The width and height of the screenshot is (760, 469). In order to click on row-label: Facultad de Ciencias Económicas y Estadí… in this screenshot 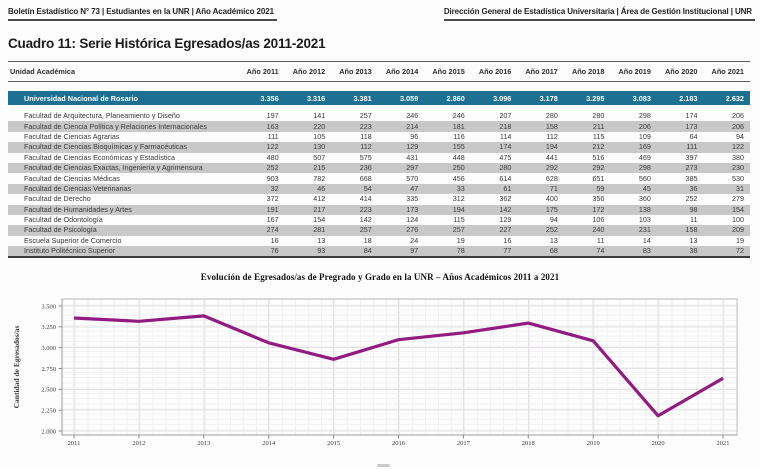, I will do `click(100, 157)`.